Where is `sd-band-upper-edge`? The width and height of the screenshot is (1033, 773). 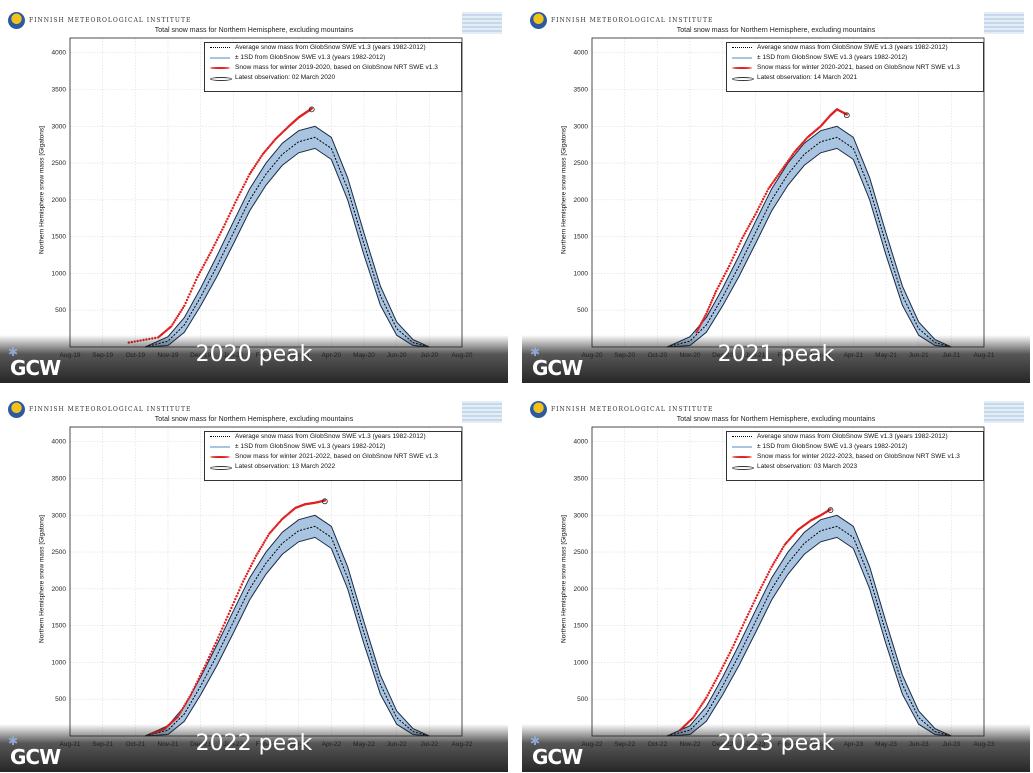 sd-band-upper-edge is located at coordinates (287, 236).